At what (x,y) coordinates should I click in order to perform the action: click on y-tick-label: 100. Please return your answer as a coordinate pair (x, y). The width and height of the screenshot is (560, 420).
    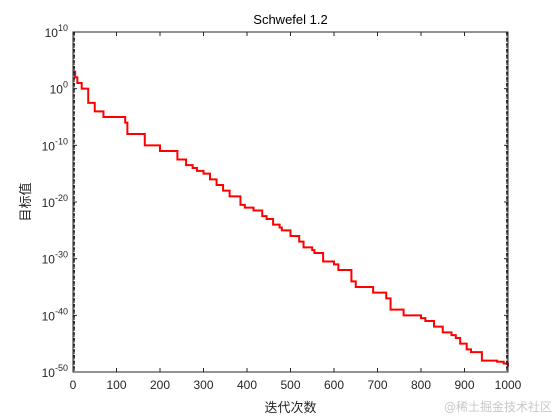
    Looking at the image, I should click on (59, 88).